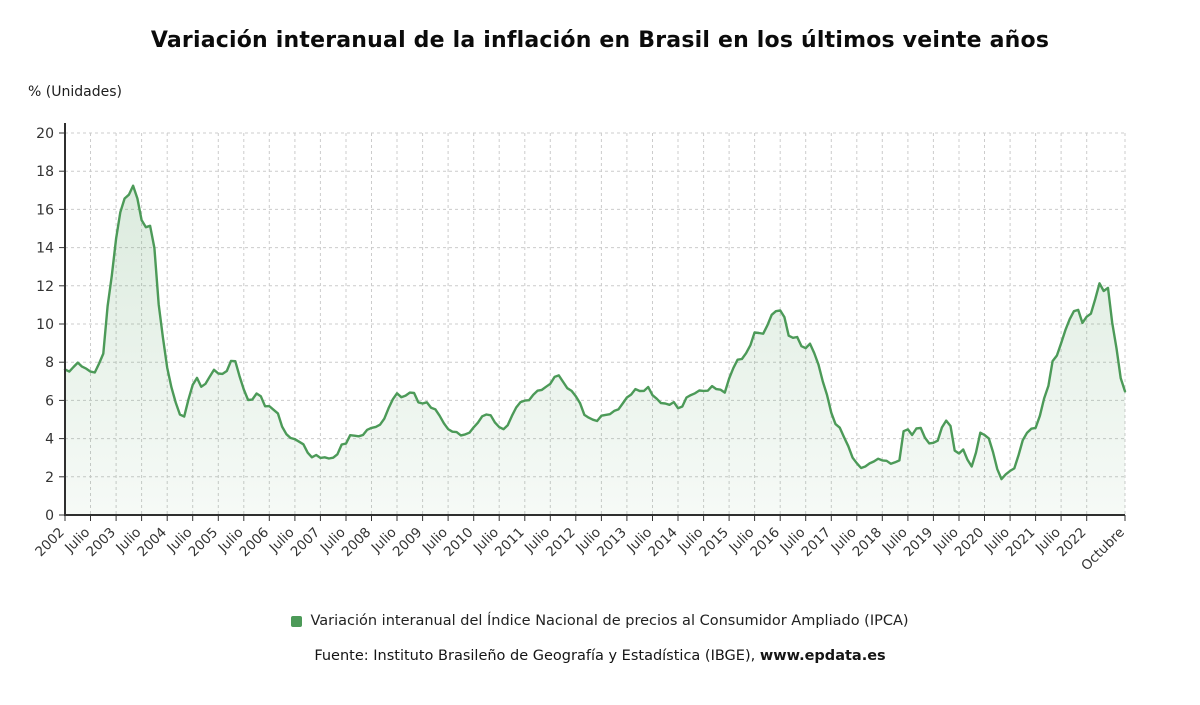 The image size is (1200, 705). I want to click on y-tick-label: 4, so click(49, 440).